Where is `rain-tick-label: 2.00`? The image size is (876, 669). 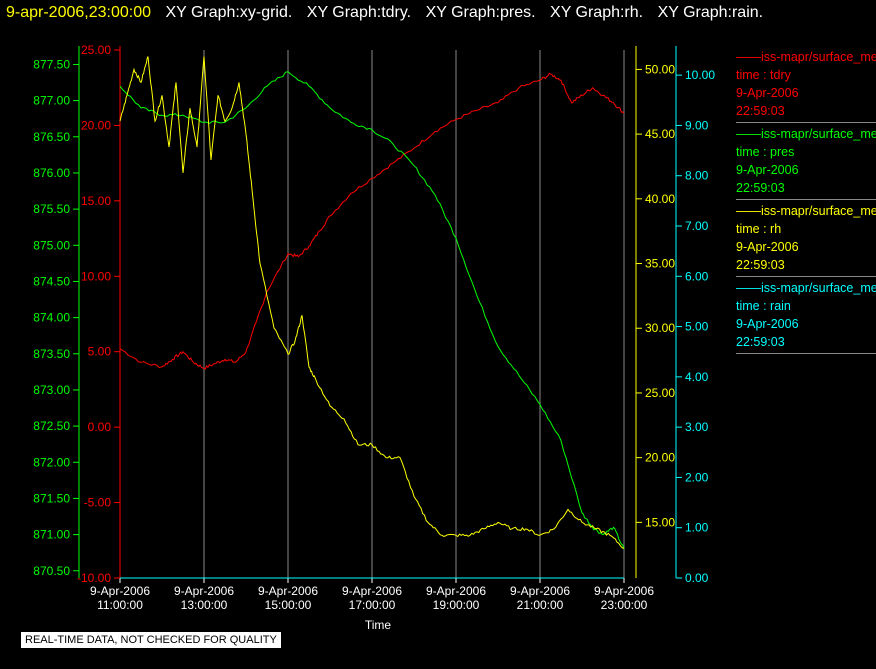 rain-tick-label: 2.00 is located at coordinates (697, 477).